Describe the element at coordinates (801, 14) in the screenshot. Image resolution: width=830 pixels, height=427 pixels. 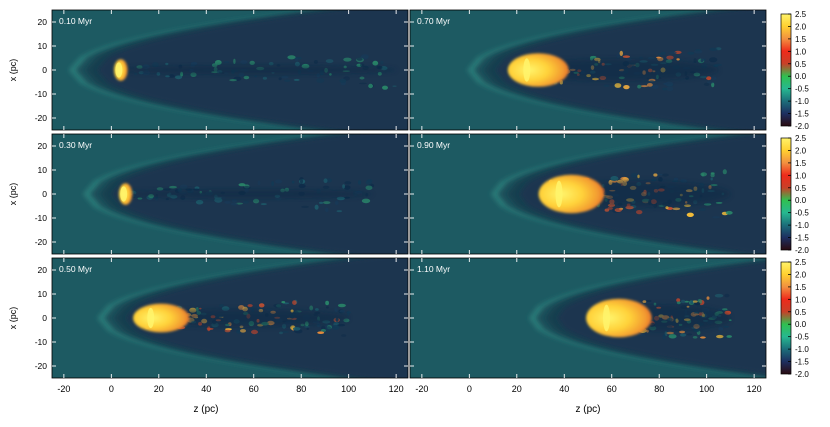
I see `colorbar-tick-label: 2.5` at that location.